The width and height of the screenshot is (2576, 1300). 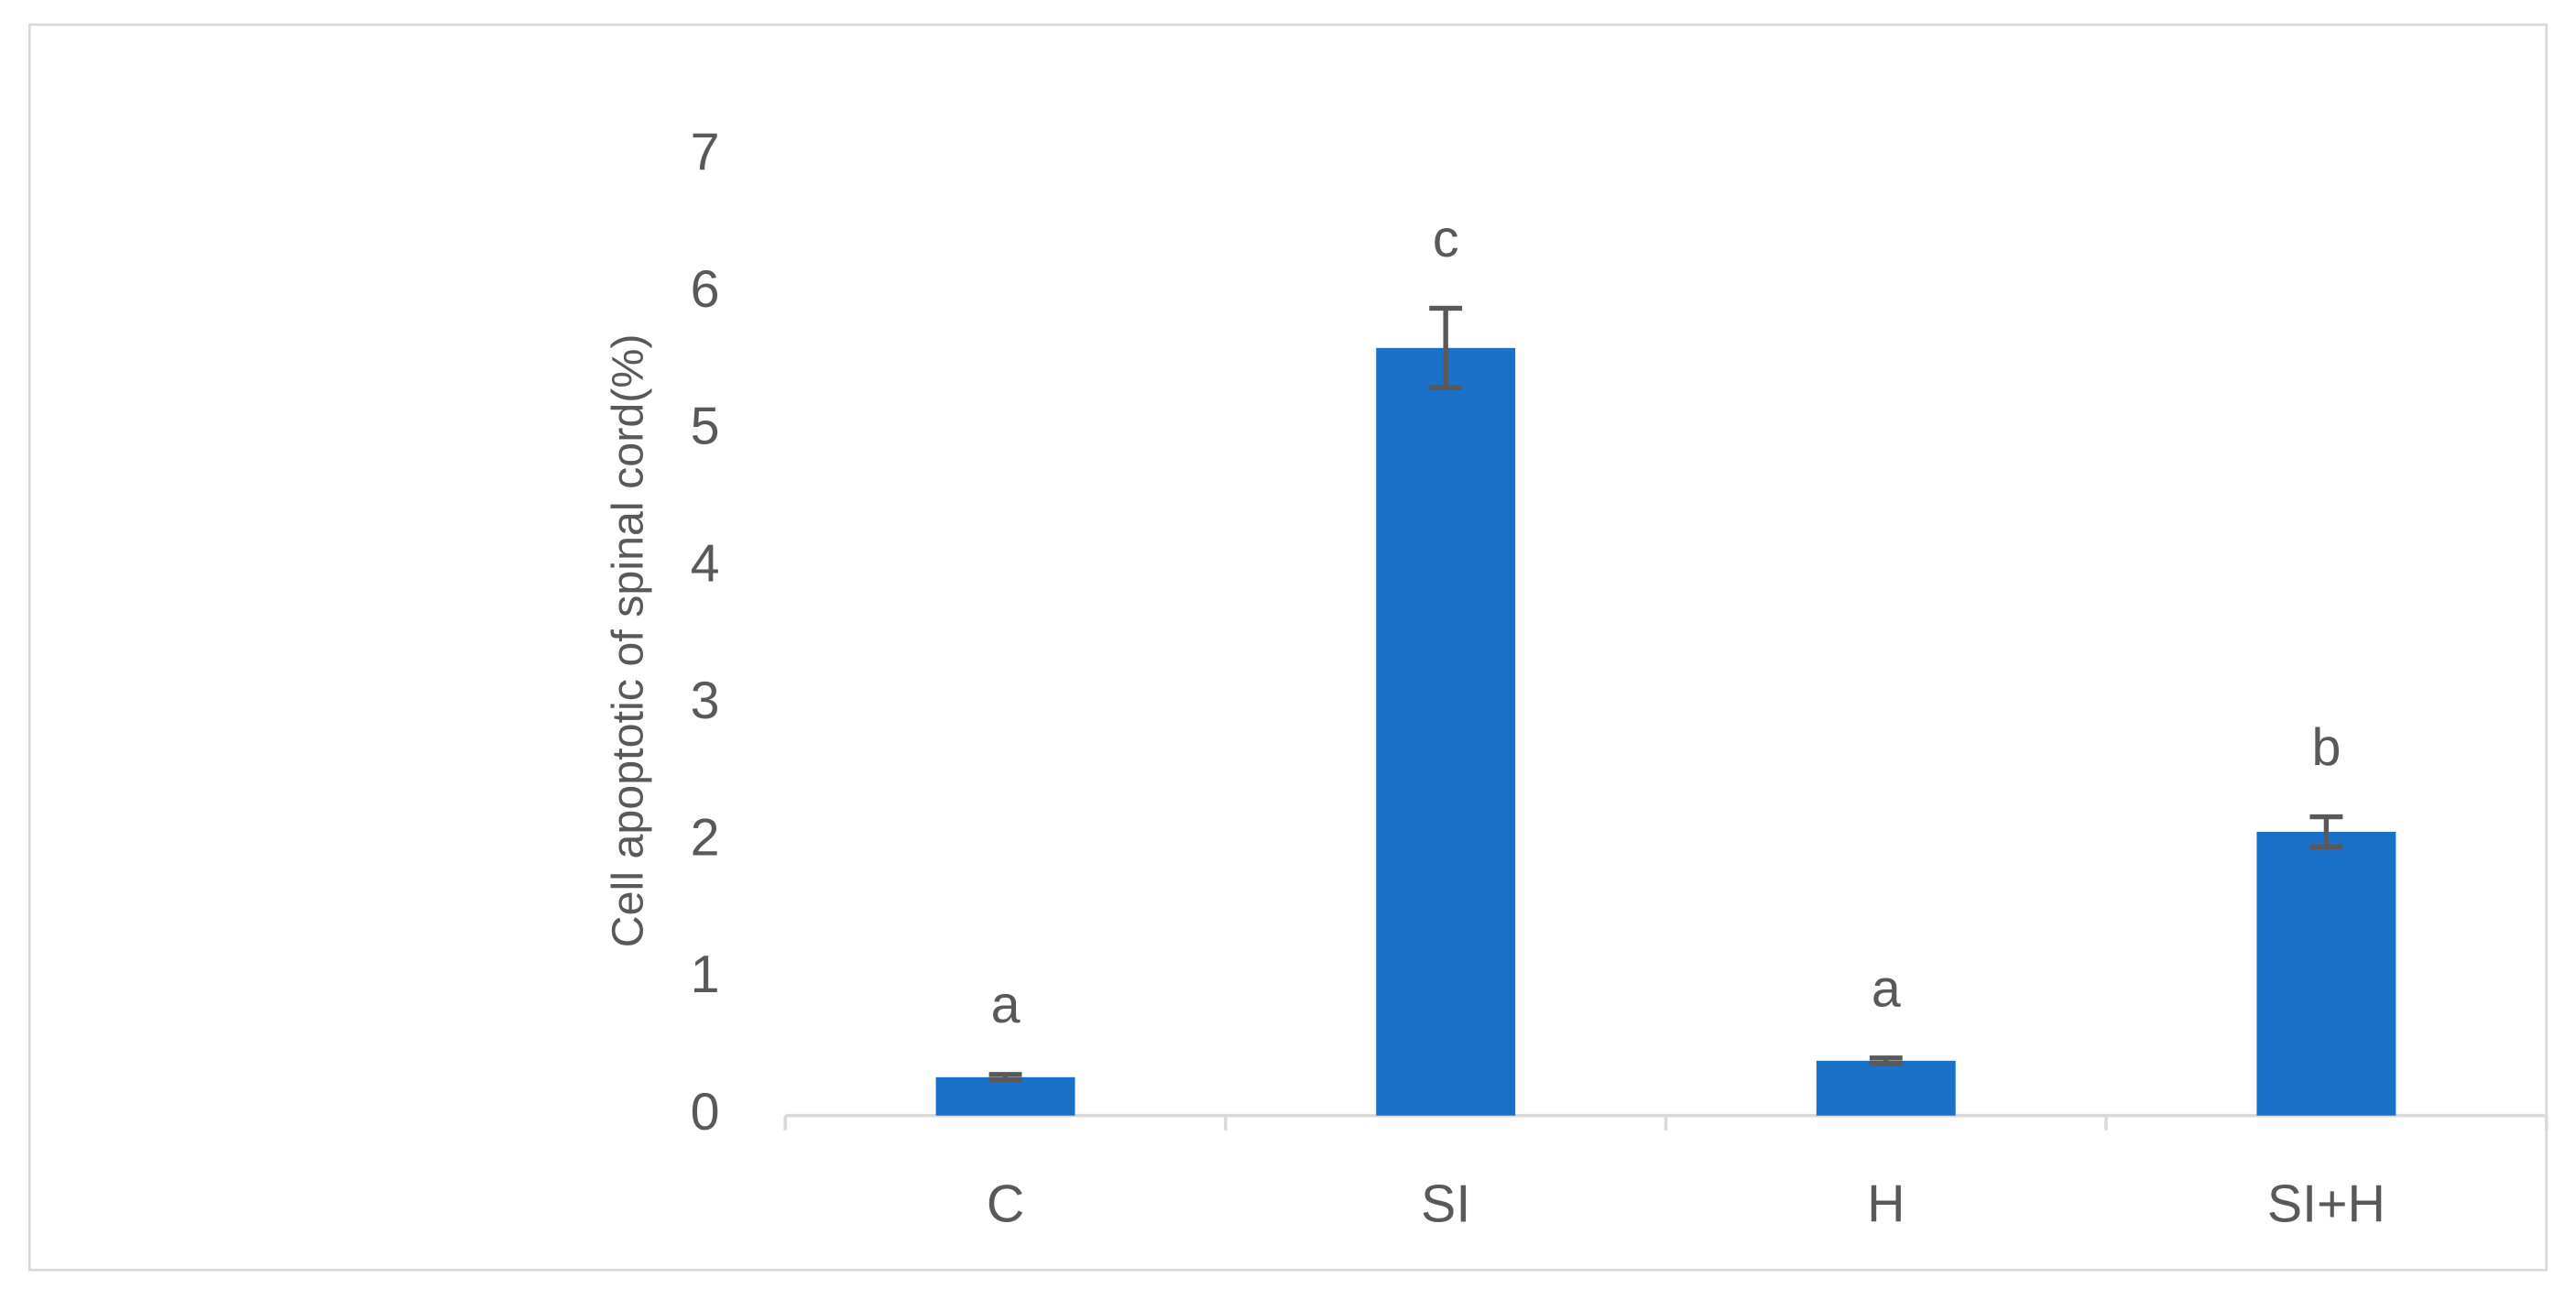 I want to click on y-tick-label: 4, so click(x=706, y=563).